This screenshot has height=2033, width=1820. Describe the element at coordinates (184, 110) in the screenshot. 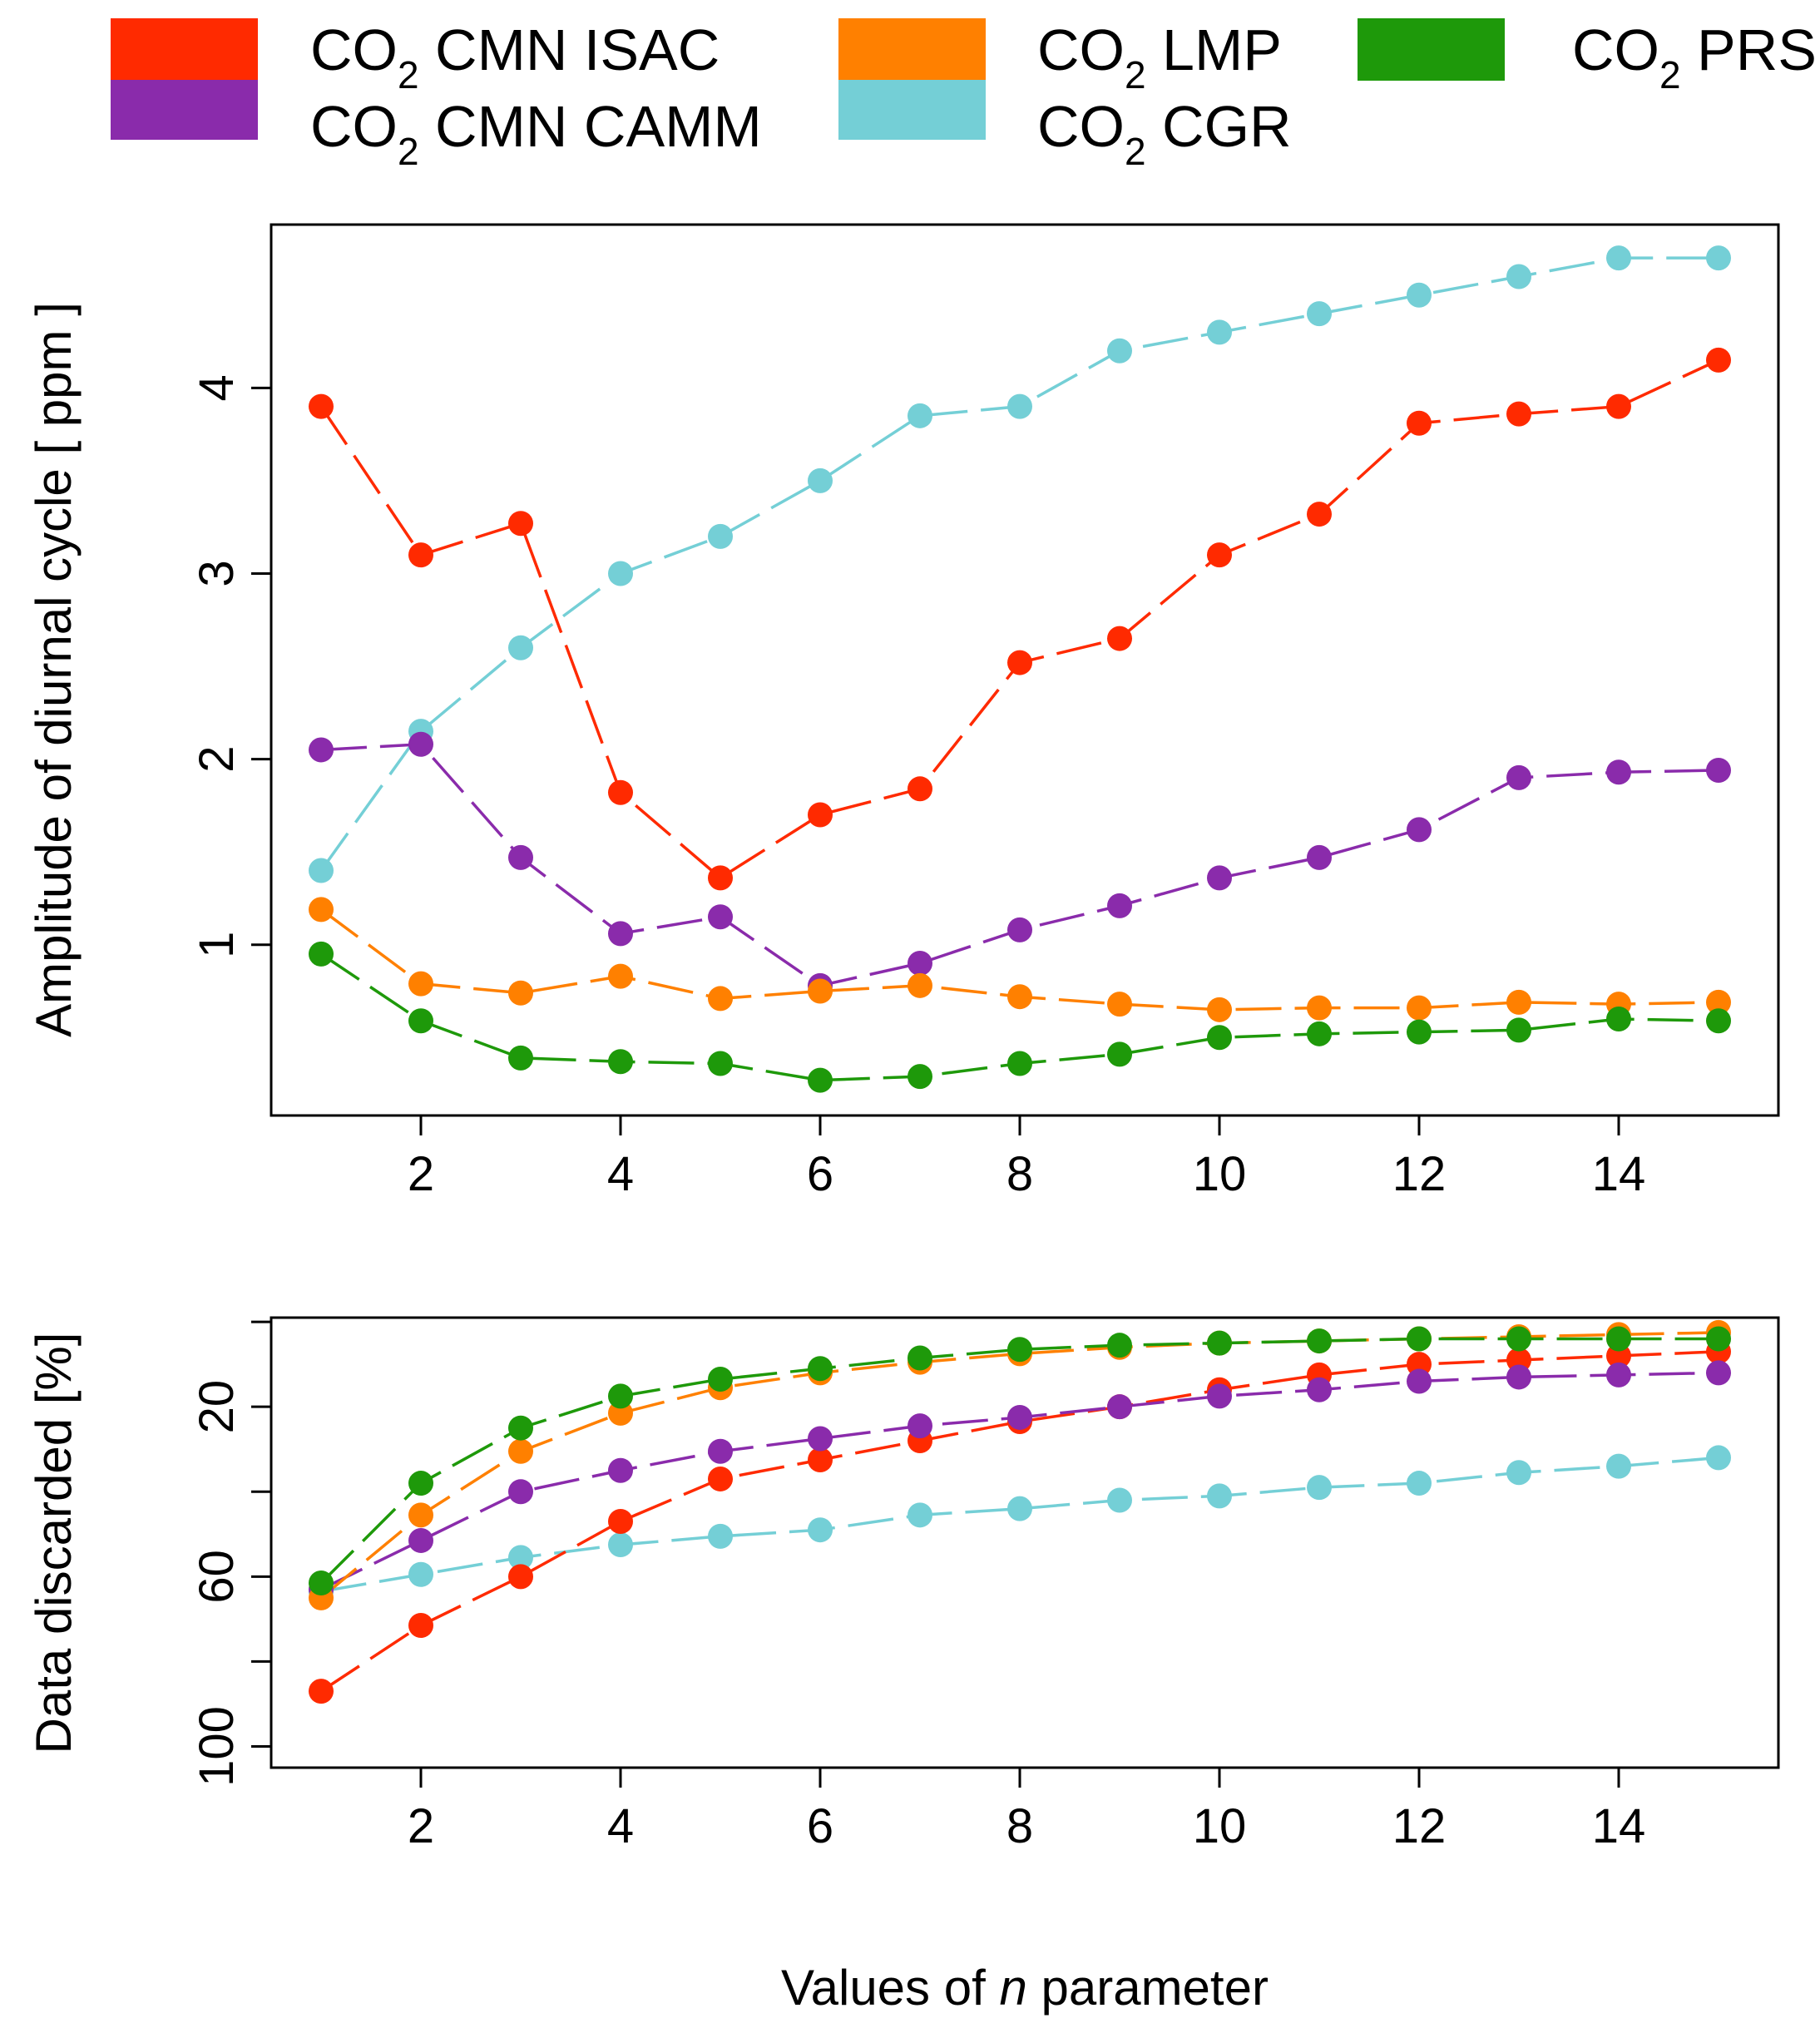

I see `legend-swatch-cmn-camm` at that location.